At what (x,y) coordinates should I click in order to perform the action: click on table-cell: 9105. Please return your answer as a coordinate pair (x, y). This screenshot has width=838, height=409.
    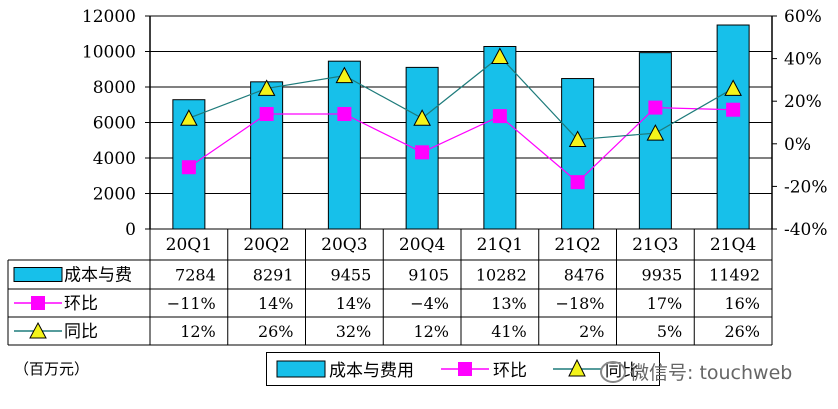
    Looking at the image, I should click on (428, 275).